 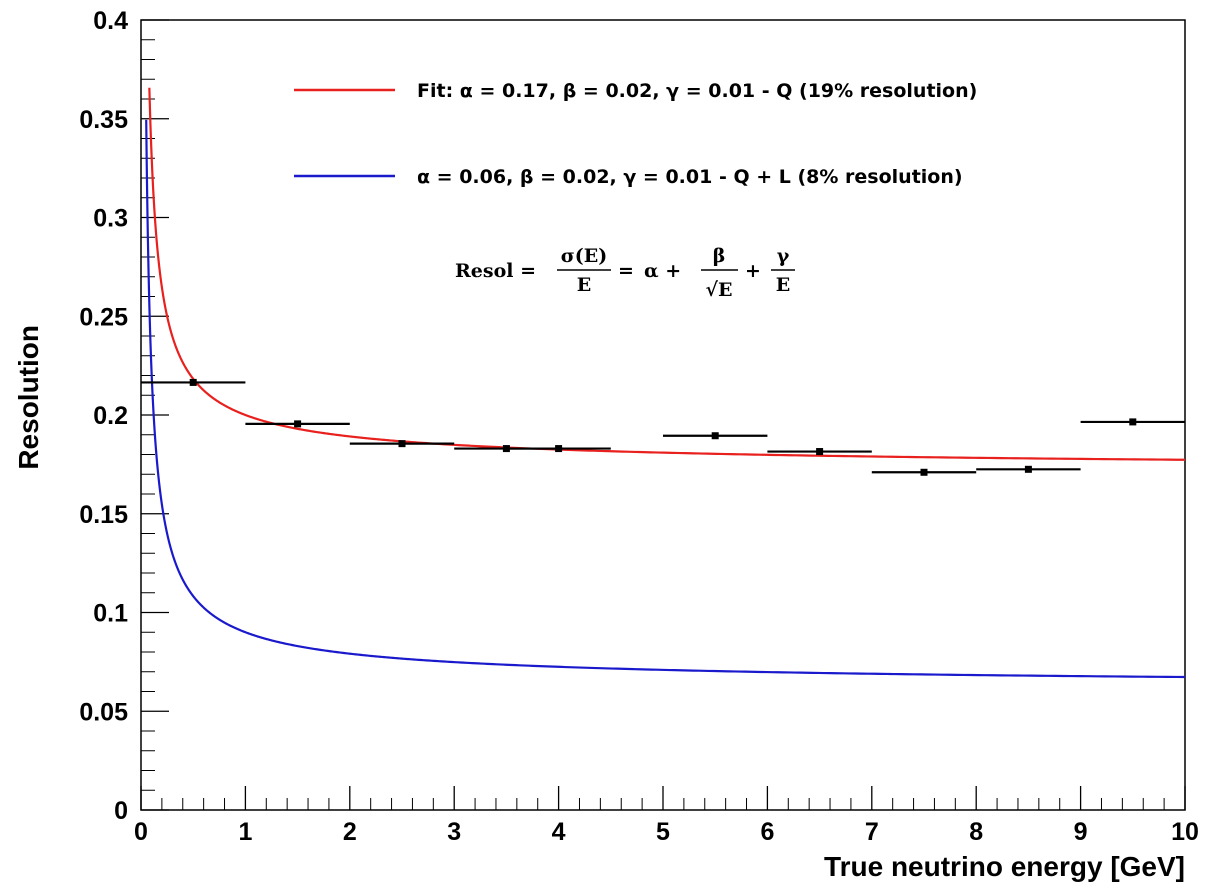 I want to click on x-tick-label: 10, so click(x=1185, y=832).